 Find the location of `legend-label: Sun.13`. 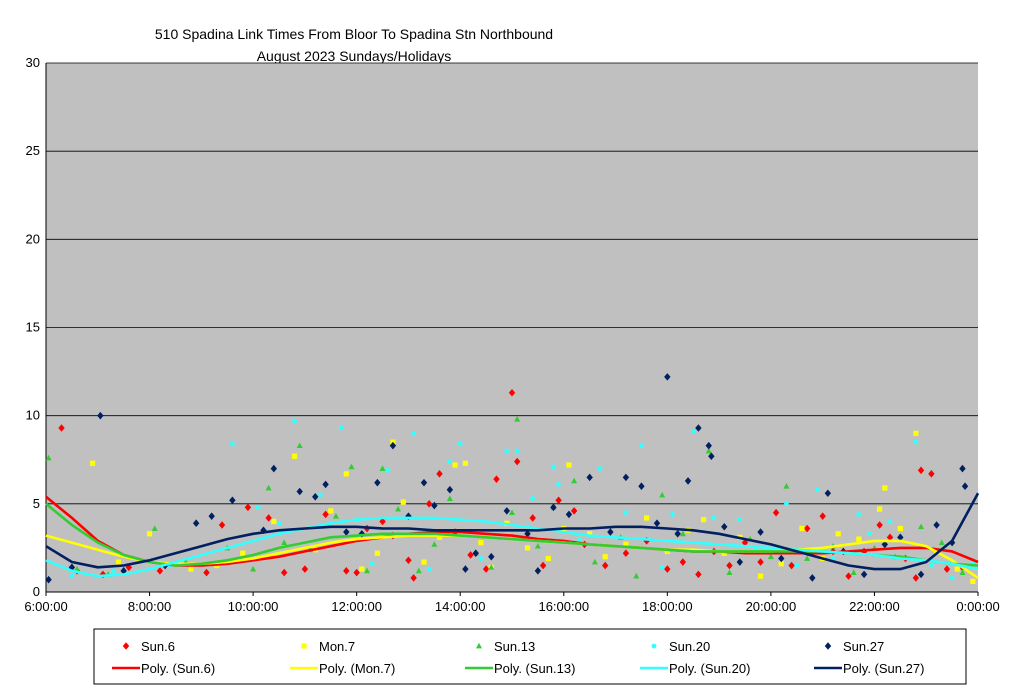

legend-label: Sun.13 is located at coordinates (514, 646).